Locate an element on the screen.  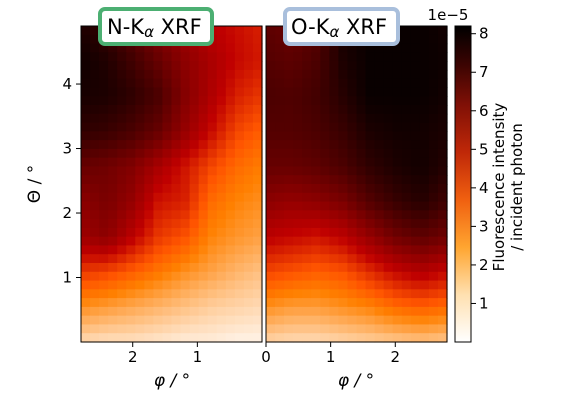
left-x-tick-label: 1 is located at coordinates (198, 357).